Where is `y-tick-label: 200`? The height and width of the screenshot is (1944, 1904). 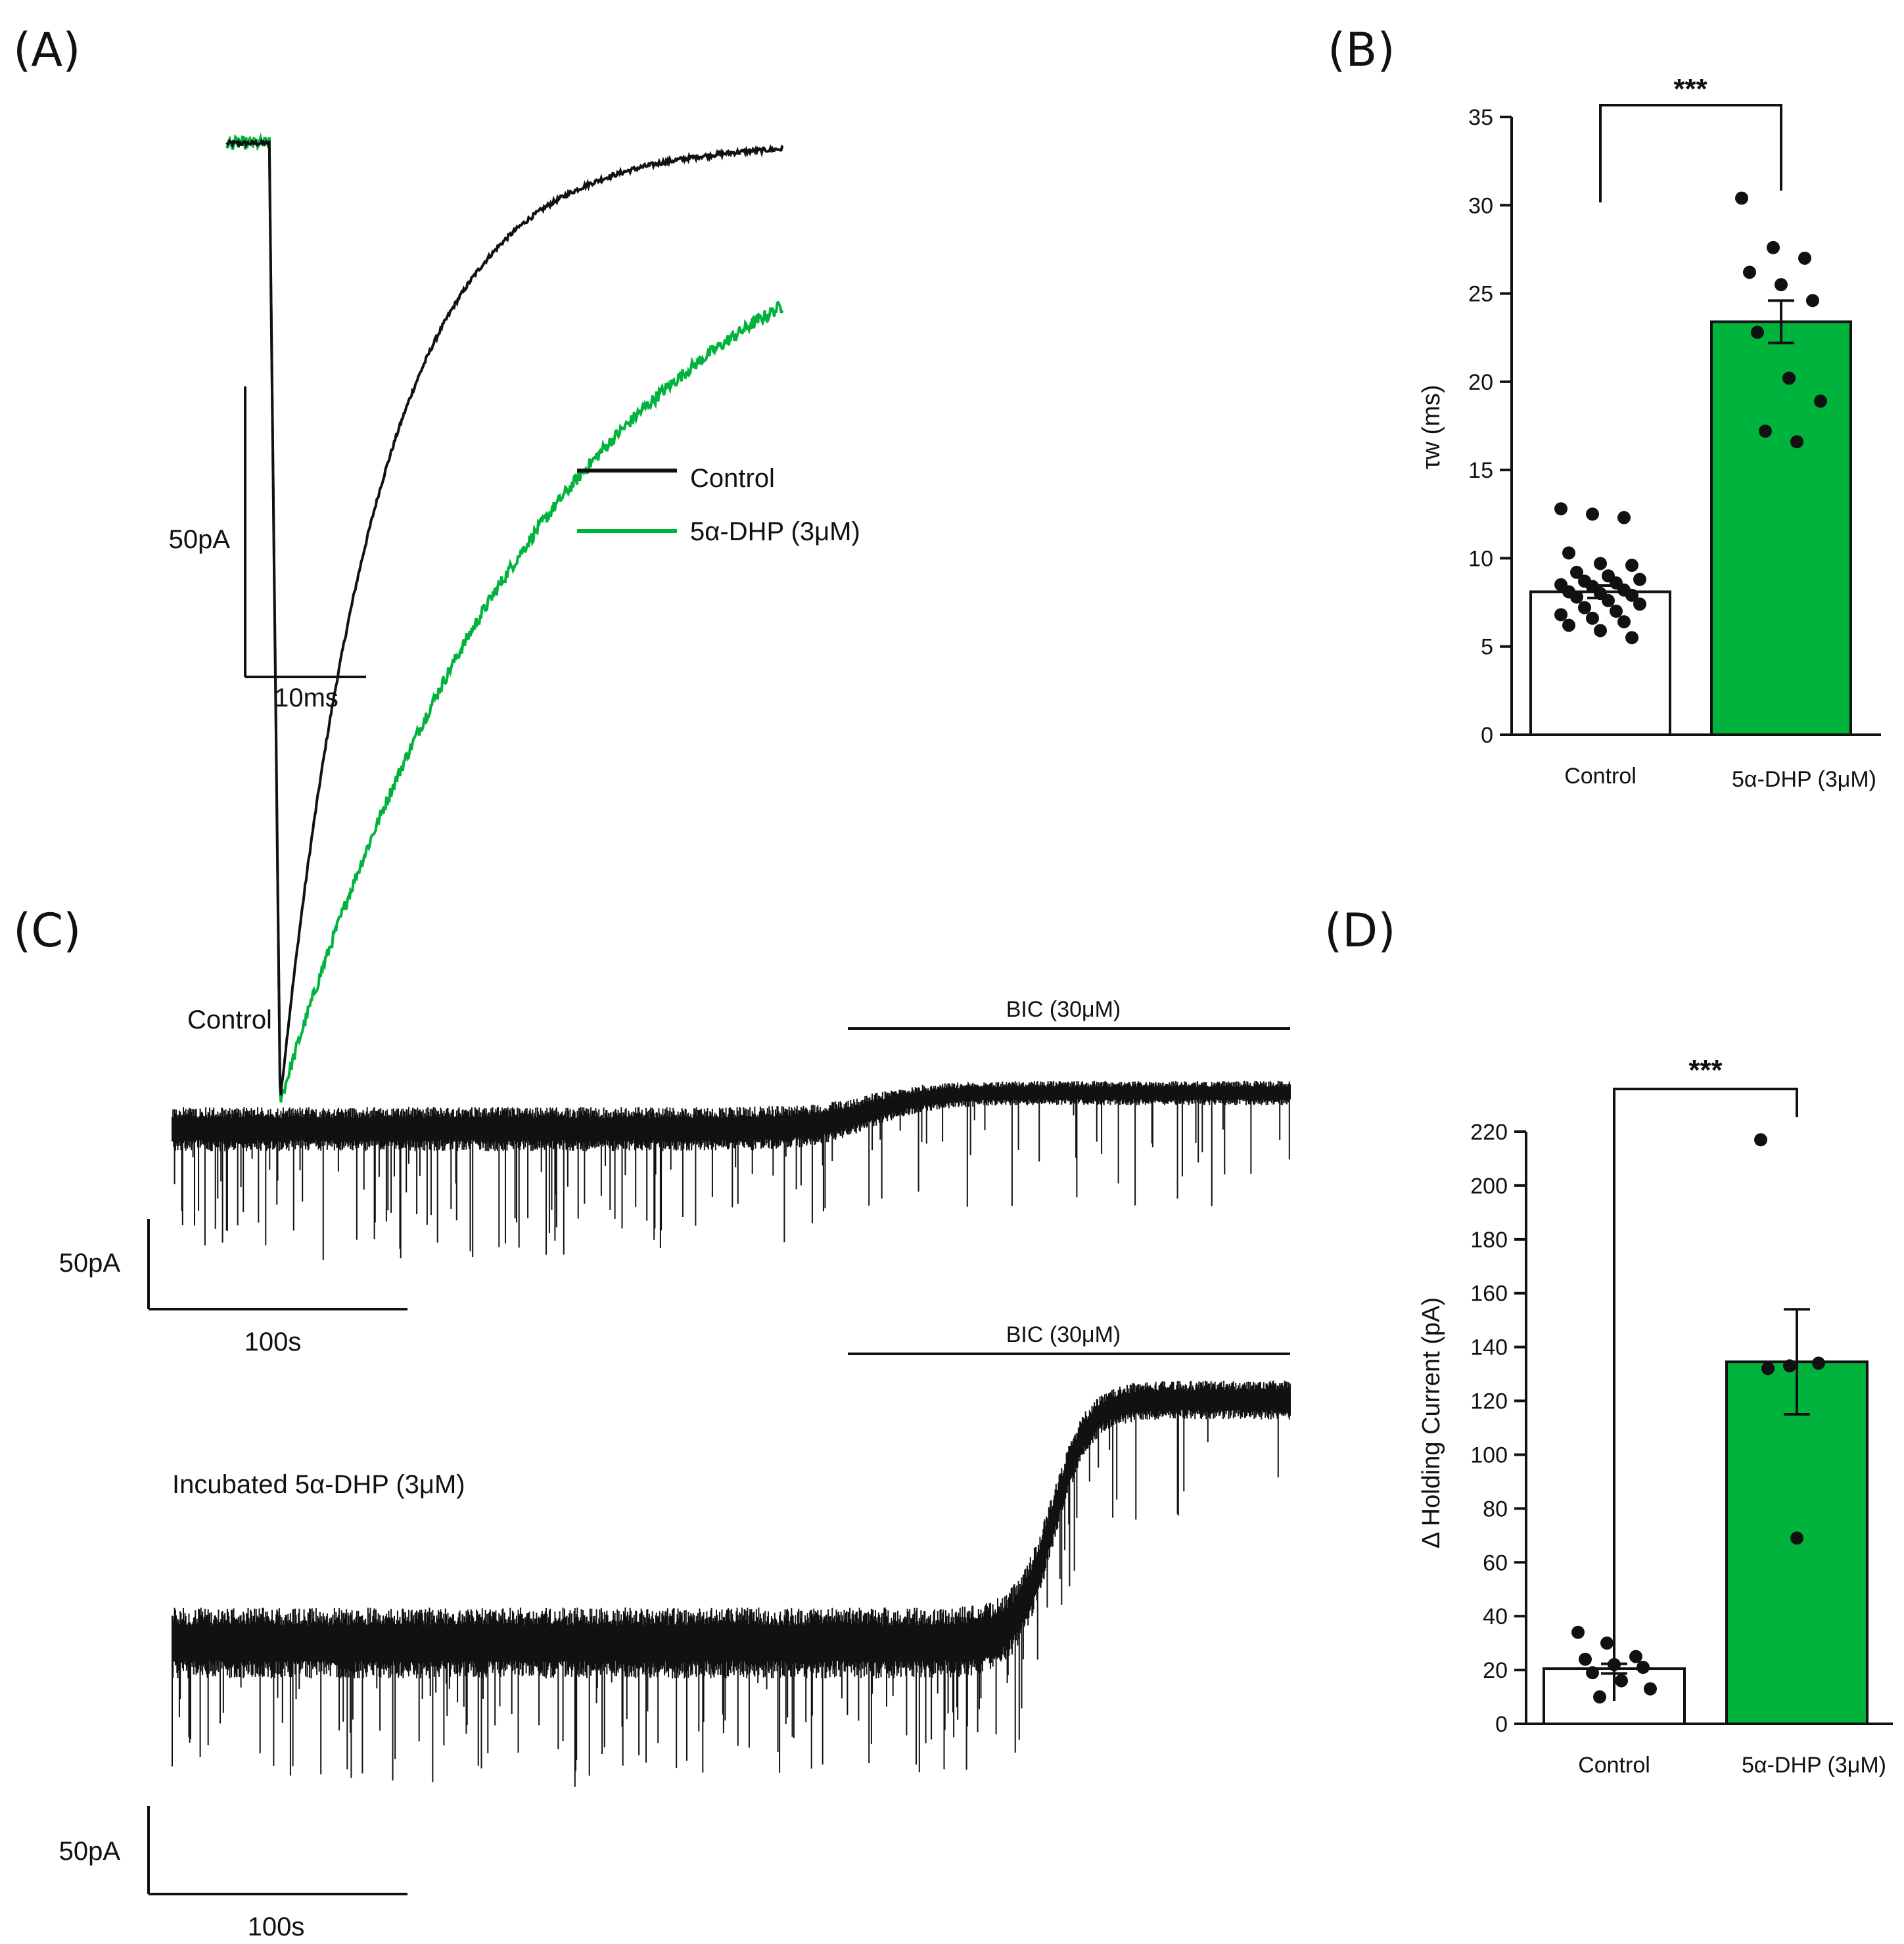 y-tick-label: 200 is located at coordinates (1489, 1187).